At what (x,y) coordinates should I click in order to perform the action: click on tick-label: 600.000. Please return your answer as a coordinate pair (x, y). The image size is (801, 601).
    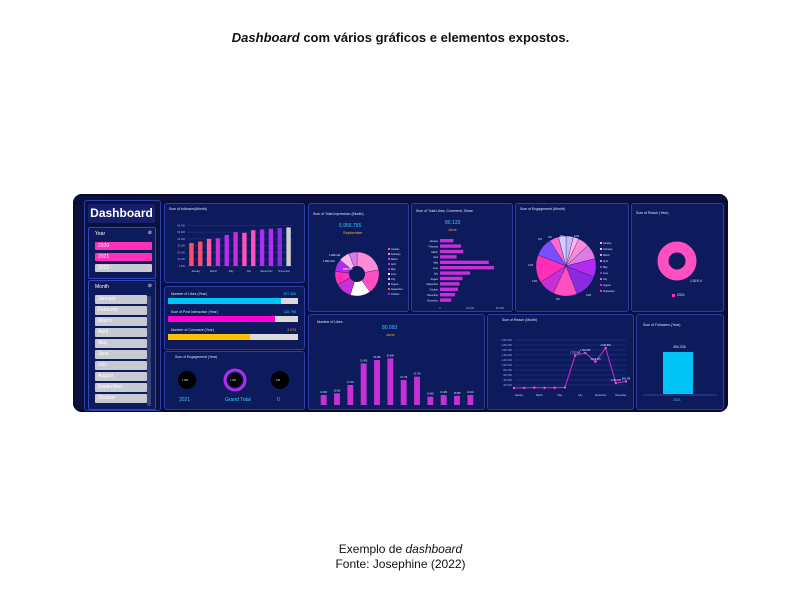
    Looking at the image, I should click on (507, 375).